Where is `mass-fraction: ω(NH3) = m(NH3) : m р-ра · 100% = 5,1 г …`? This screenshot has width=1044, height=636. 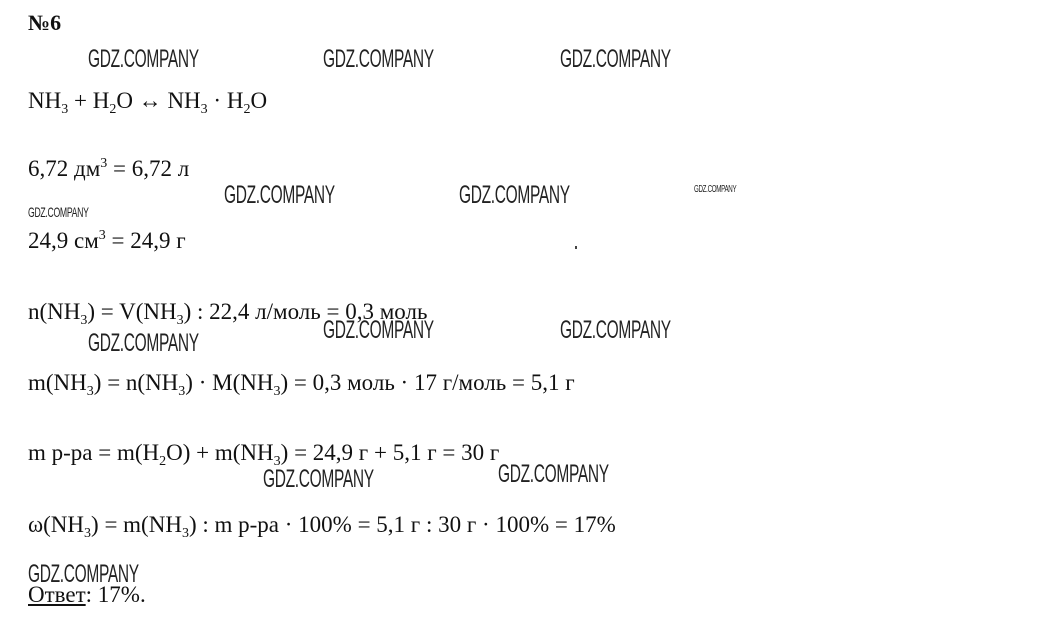 mass-fraction: ω(NH3) = m(NH3) : m р-ра · 100% = 5,1 г … is located at coordinates (322, 526).